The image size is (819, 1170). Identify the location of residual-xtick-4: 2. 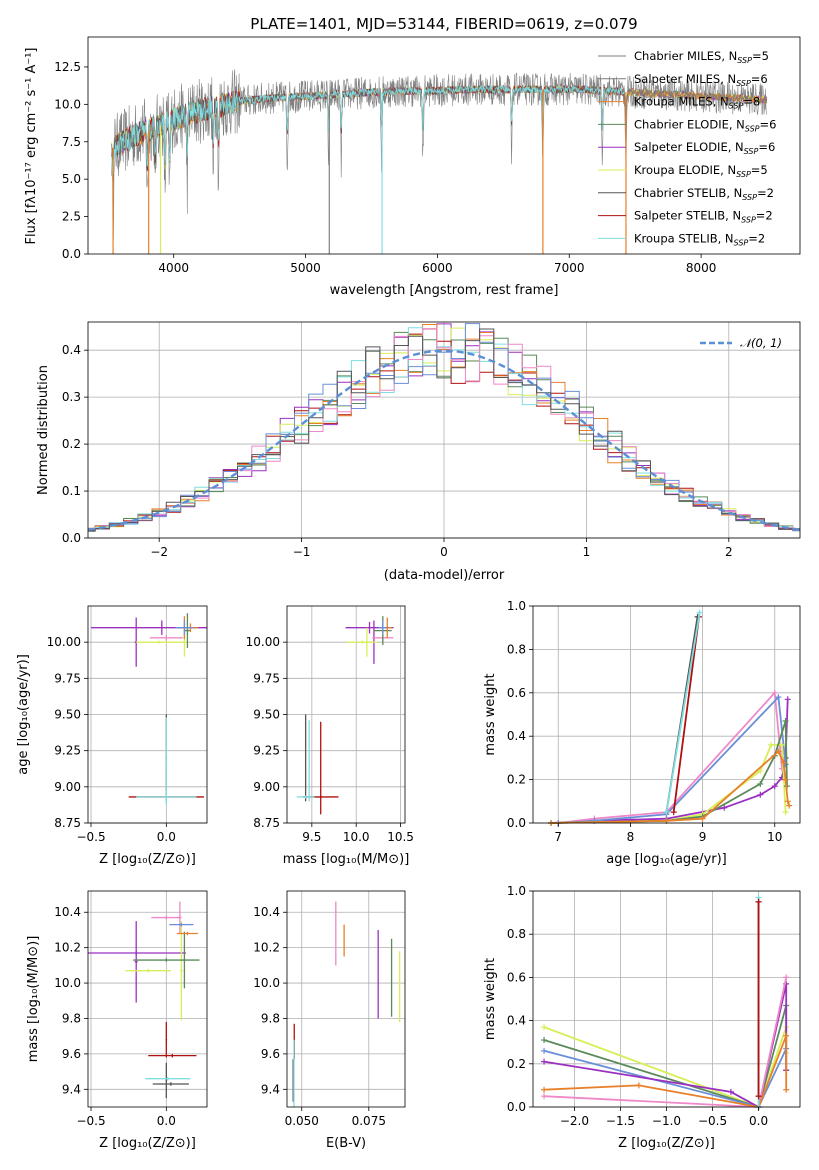
(729, 552).